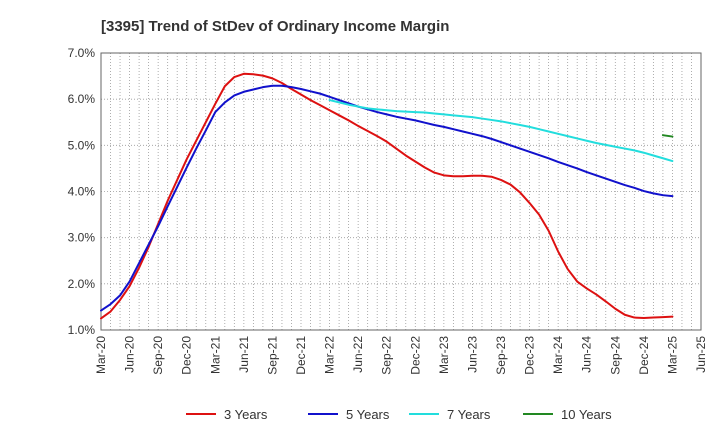  What do you see at coordinates (244, 354) in the screenshot?
I see `x-tick-label: Jun-21` at bounding box center [244, 354].